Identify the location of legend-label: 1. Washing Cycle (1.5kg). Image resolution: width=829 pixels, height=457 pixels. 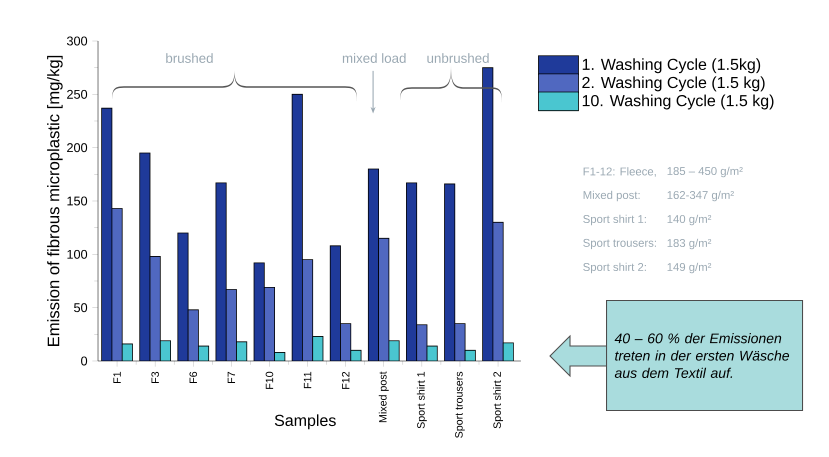
(671, 66).